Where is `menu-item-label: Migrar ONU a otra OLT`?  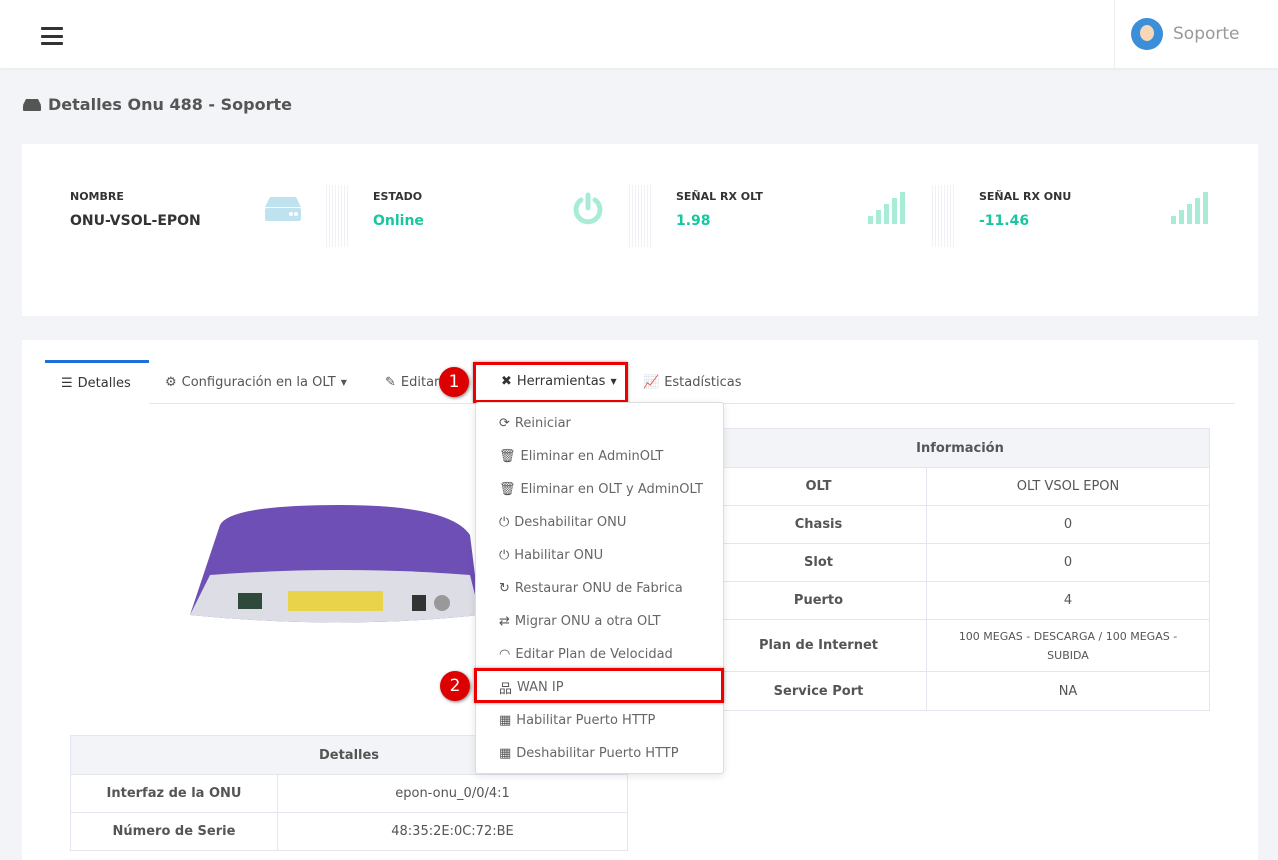
menu-item-label: Migrar ONU a otra OLT is located at coordinates (587, 621).